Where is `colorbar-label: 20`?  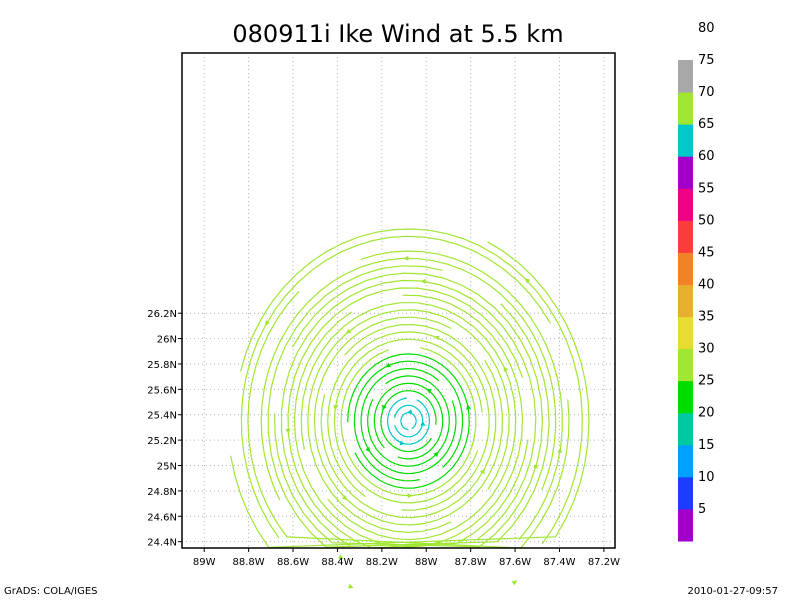
colorbar-label: 20 is located at coordinates (706, 413).